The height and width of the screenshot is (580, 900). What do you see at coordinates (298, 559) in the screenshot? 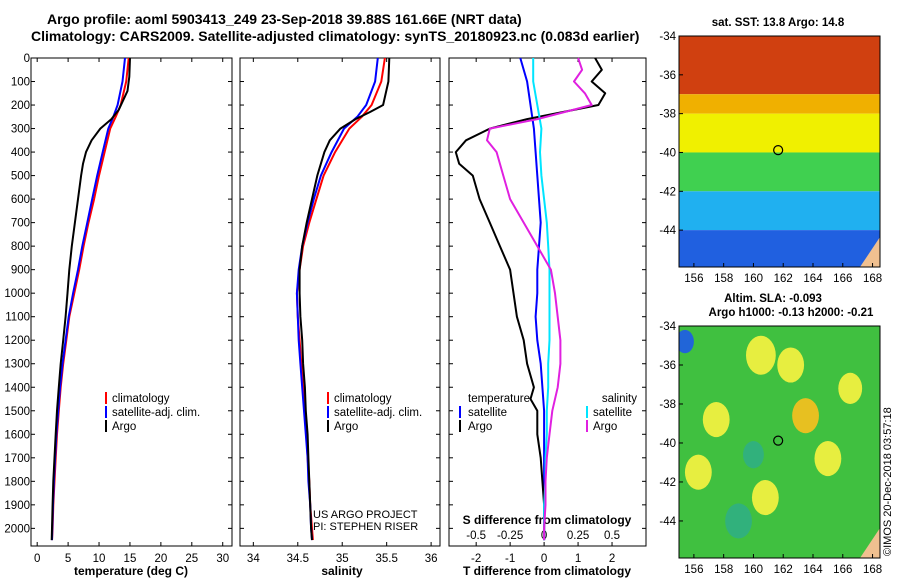
I see `x-tick-label: 34.5` at bounding box center [298, 559].